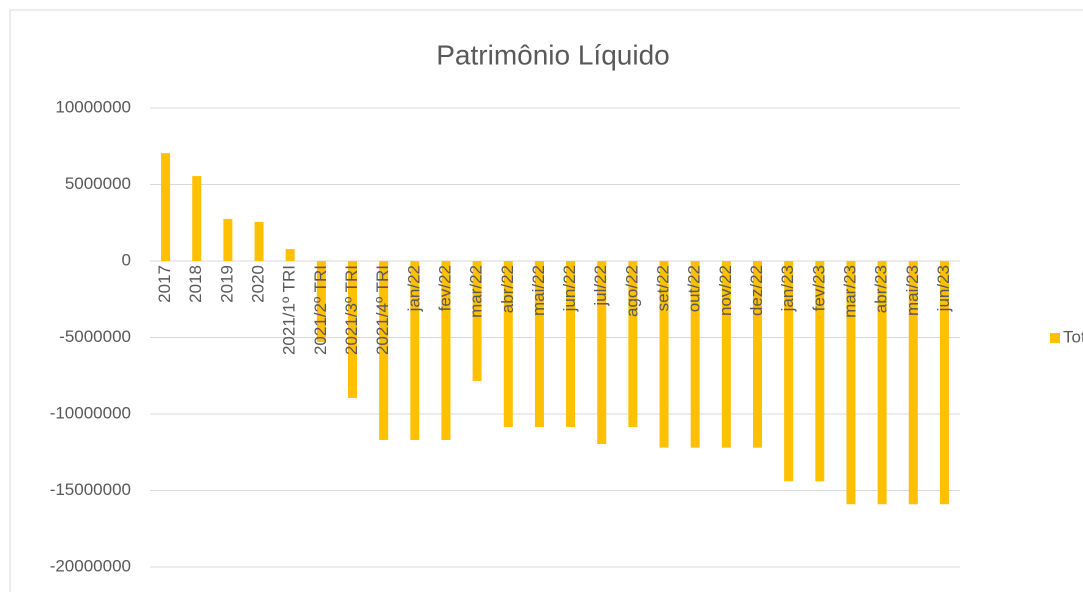 Image resolution: width=1083 pixels, height=597 pixels. What do you see at coordinates (663, 288) in the screenshot?
I see `x-tick-label: set/22` at bounding box center [663, 288].